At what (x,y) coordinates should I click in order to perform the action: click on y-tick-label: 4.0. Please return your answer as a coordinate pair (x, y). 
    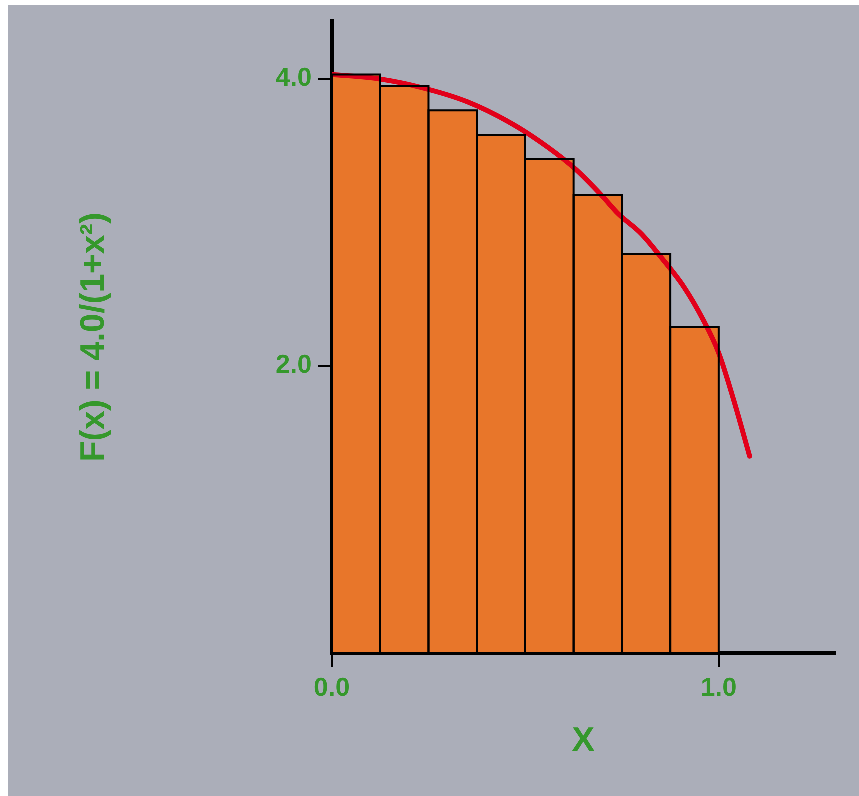
    Looking at the image, I should click on (294, 77).